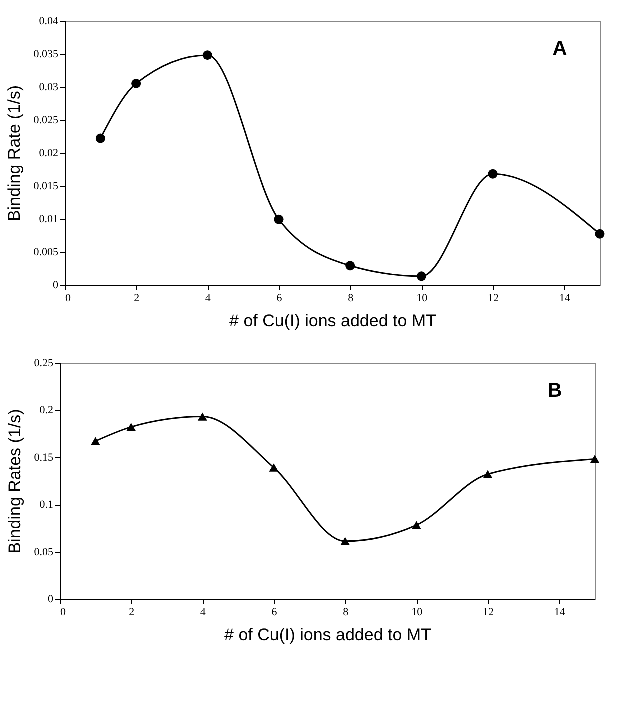 The image size is (640, 712). I want to click on y-tick-label: 0.25, so click(44, 364).